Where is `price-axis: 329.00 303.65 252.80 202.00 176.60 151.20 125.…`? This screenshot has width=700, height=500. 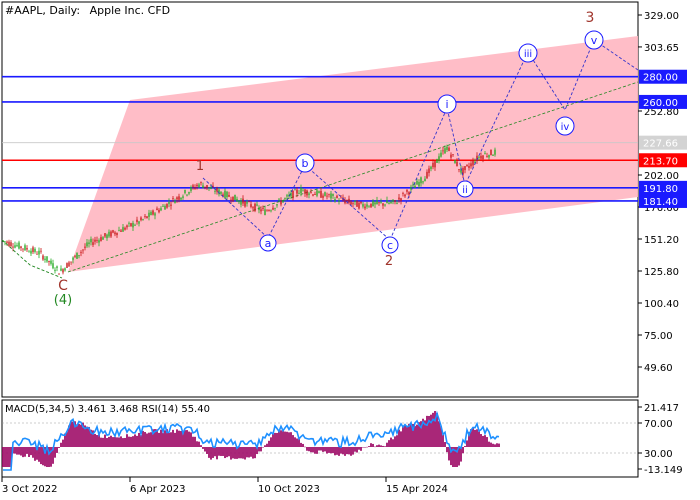
price-axis: 329.00 303.65 252.80 202.00 176.60 151.20 125.… is located at coordinates (662, 192).